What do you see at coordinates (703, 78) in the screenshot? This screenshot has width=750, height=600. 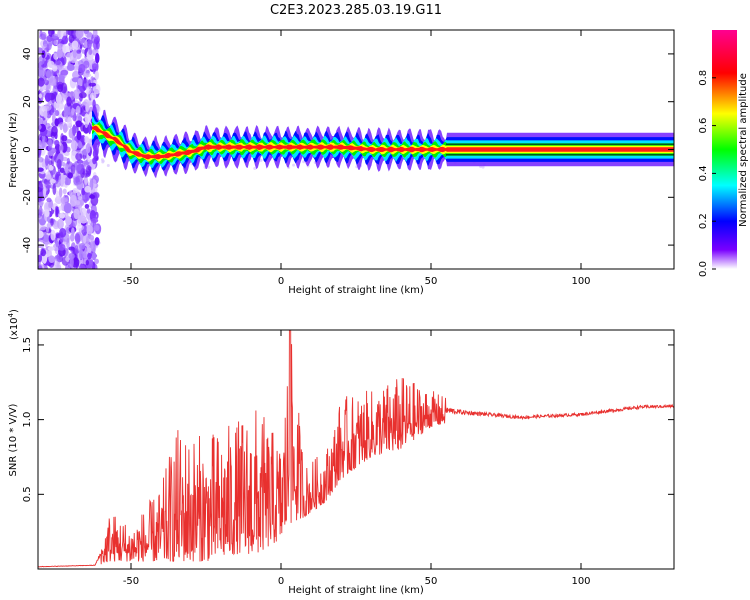 I see `colorbar-tick-label: 0.8` at bounding box center [703, 78].